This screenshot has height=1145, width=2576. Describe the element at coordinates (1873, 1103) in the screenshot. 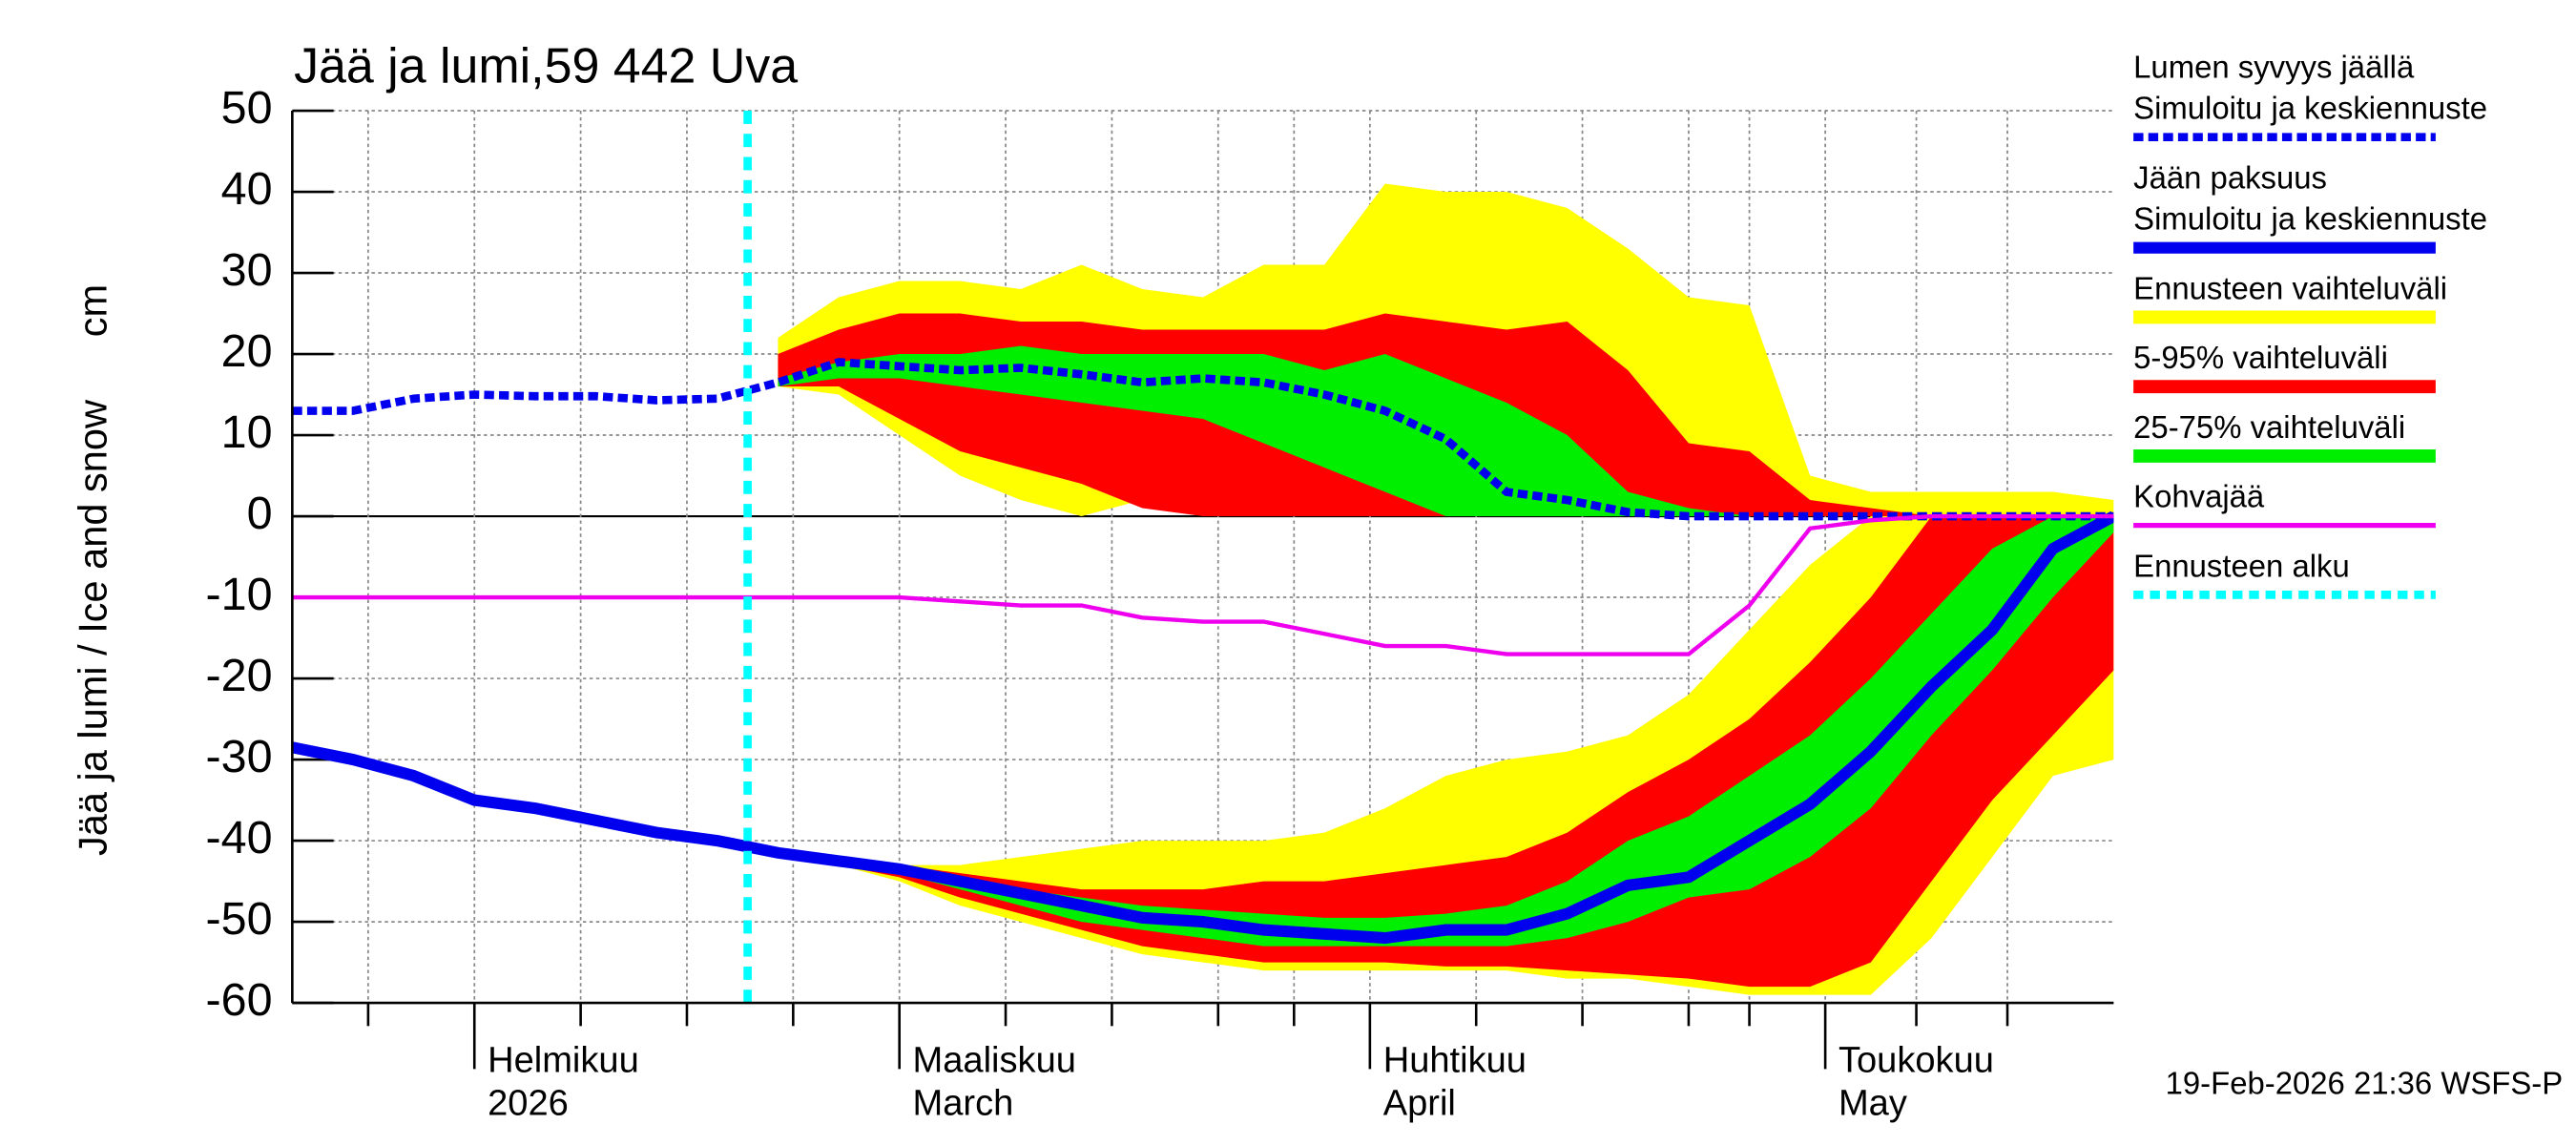

I see `x-tick-label: May` at that location.